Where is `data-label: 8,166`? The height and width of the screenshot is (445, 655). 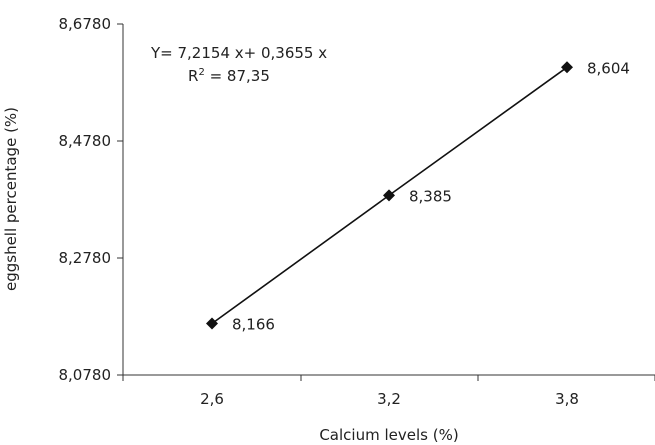
data-label: 8,166 is located at coordinates (253, 325).